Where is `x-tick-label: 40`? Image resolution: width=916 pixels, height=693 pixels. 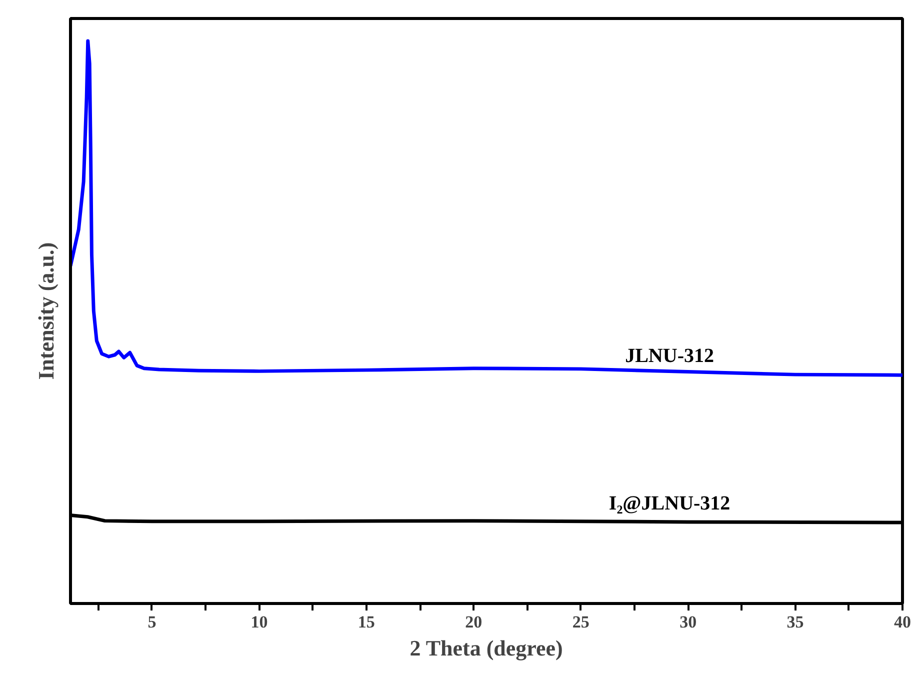 x-tick-label: 40 is located at coordinates (902, 622).